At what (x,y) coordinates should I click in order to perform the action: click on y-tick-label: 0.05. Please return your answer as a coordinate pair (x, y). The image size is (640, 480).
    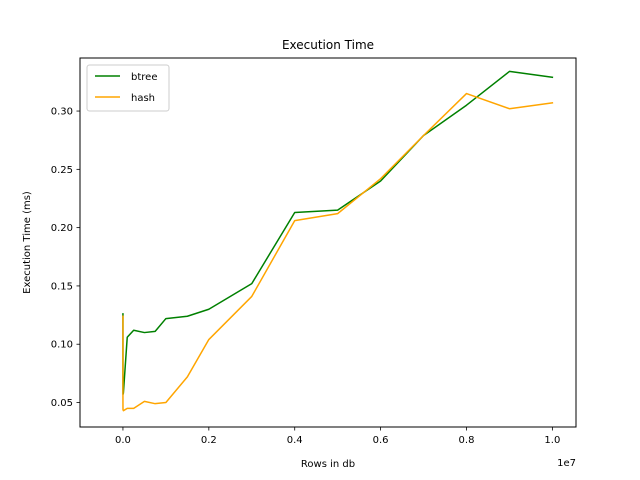
    Looking at the image, I should click on (62, 403).